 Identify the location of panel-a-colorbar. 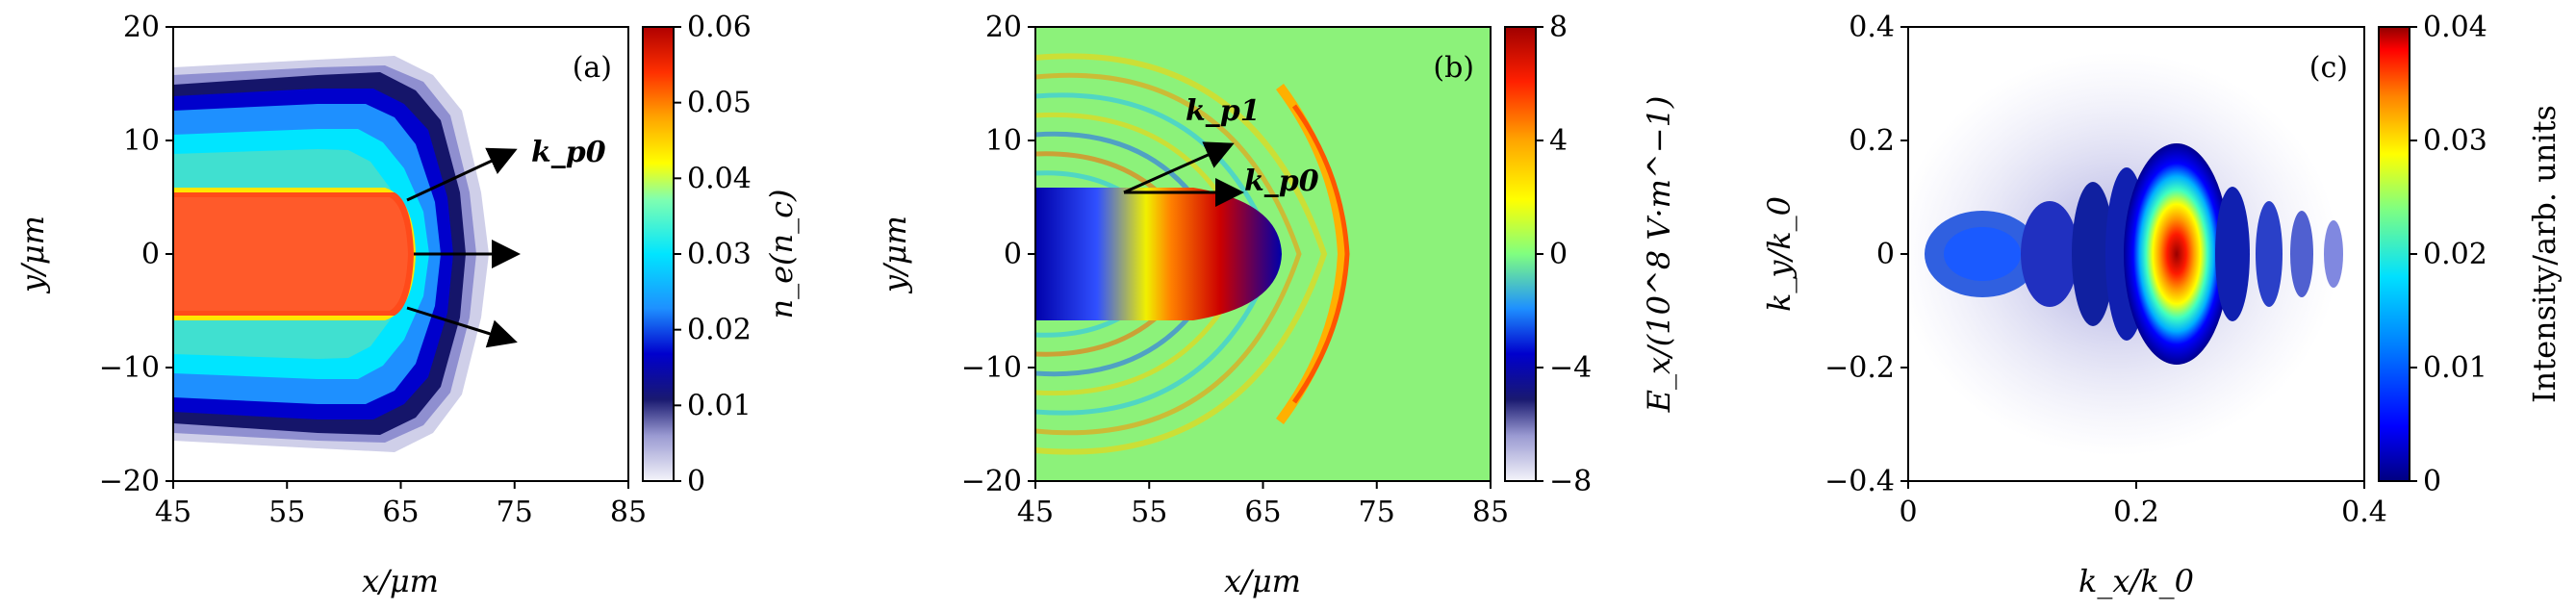
(658, 254).